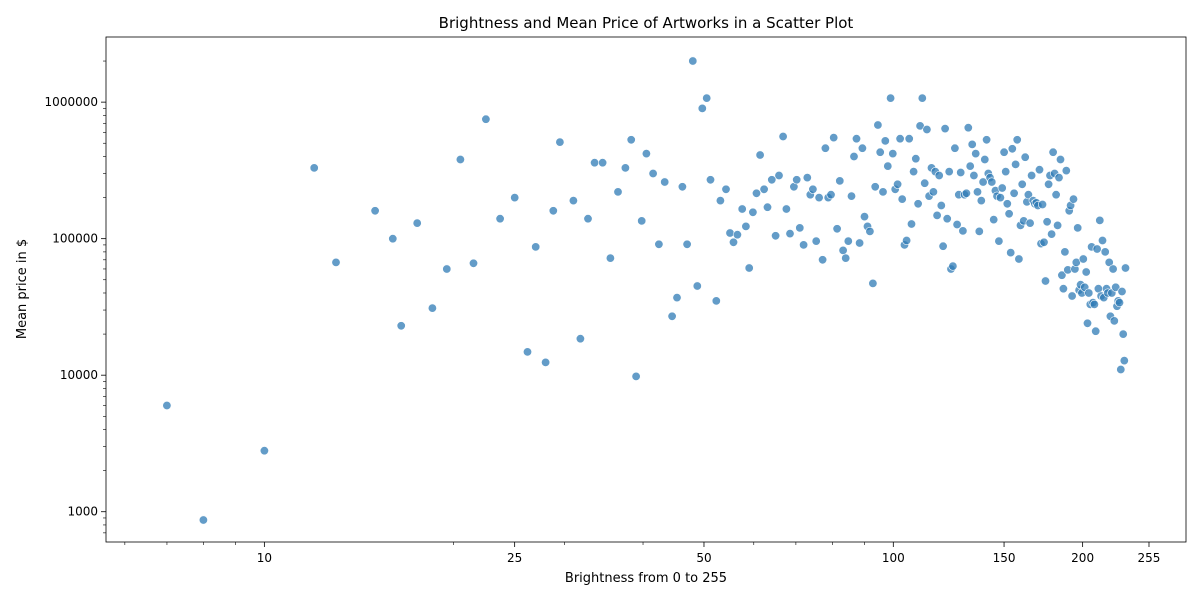 The width and height of the screenshot is (1200, 600). Describe the element at coordinates (1082, 558) in the screenshot. I see `x-tick-label: 200` at that location.